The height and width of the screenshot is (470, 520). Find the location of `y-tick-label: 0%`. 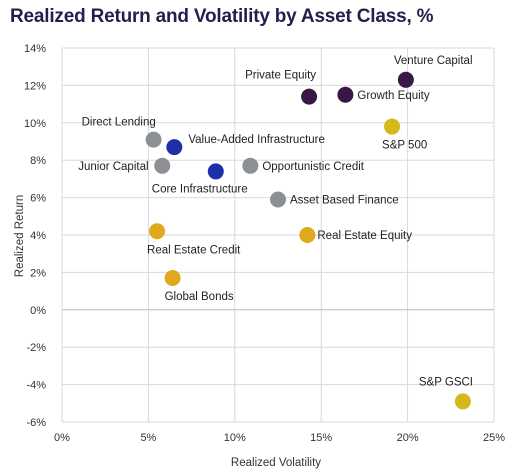

y-tick-label: 0% is located at coordinates (38, 311).